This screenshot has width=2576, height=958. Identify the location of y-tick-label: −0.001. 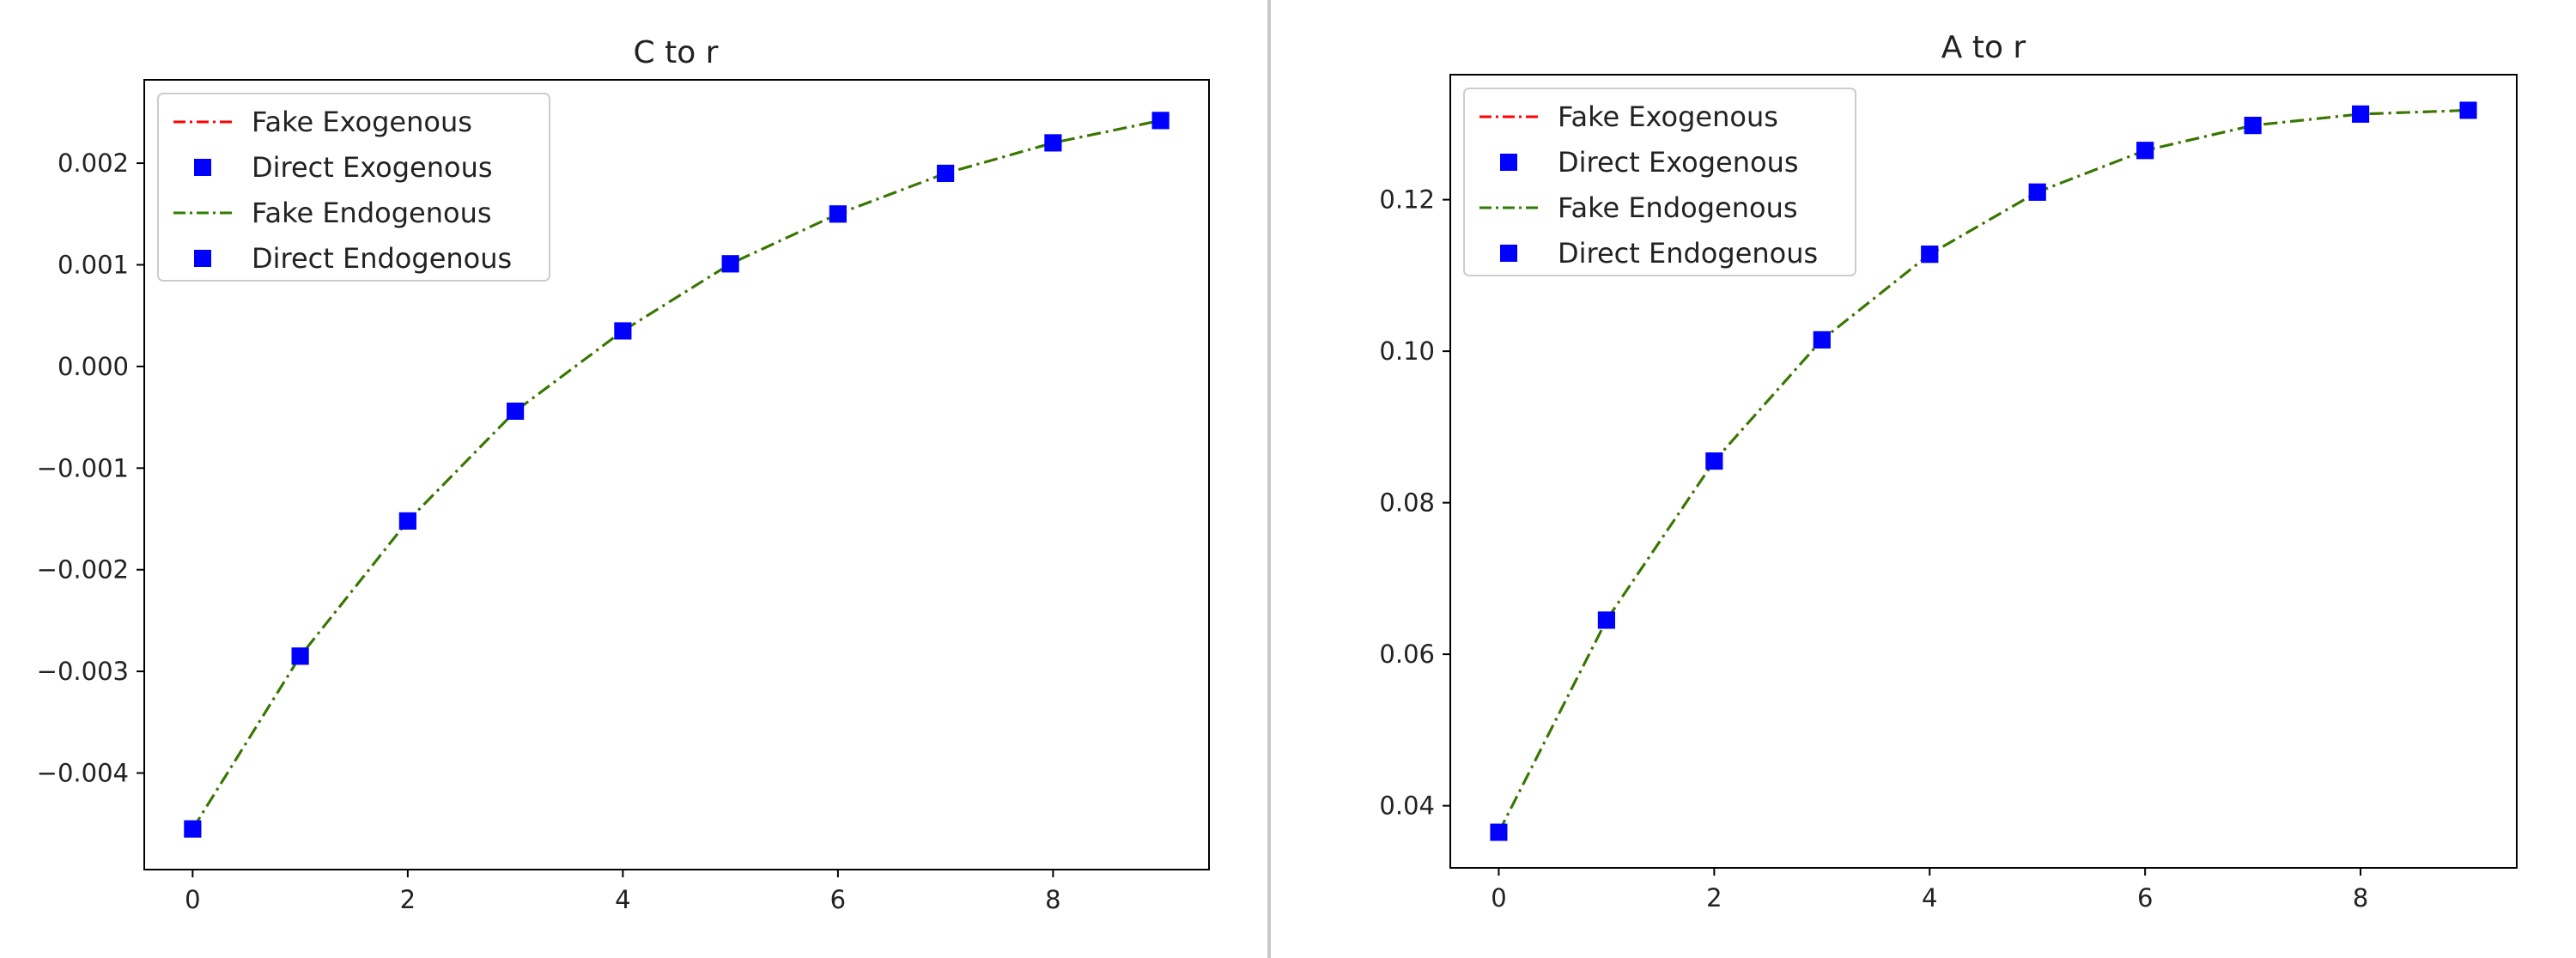
(83, 467).